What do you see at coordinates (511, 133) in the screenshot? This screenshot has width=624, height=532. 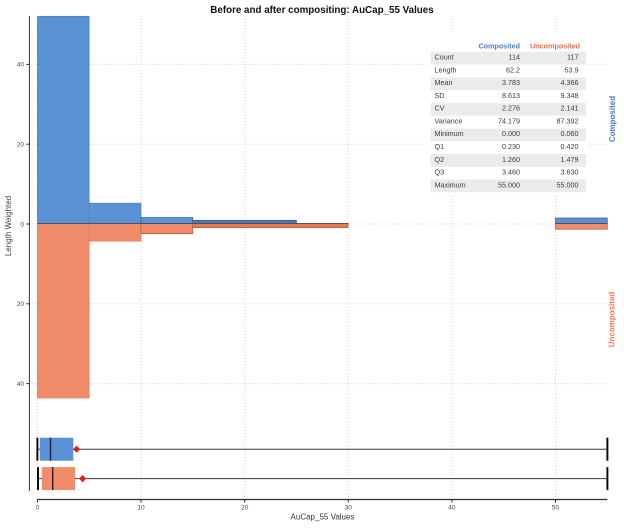 I see `svg-text: 0.000` at bounding box center [511, 133].